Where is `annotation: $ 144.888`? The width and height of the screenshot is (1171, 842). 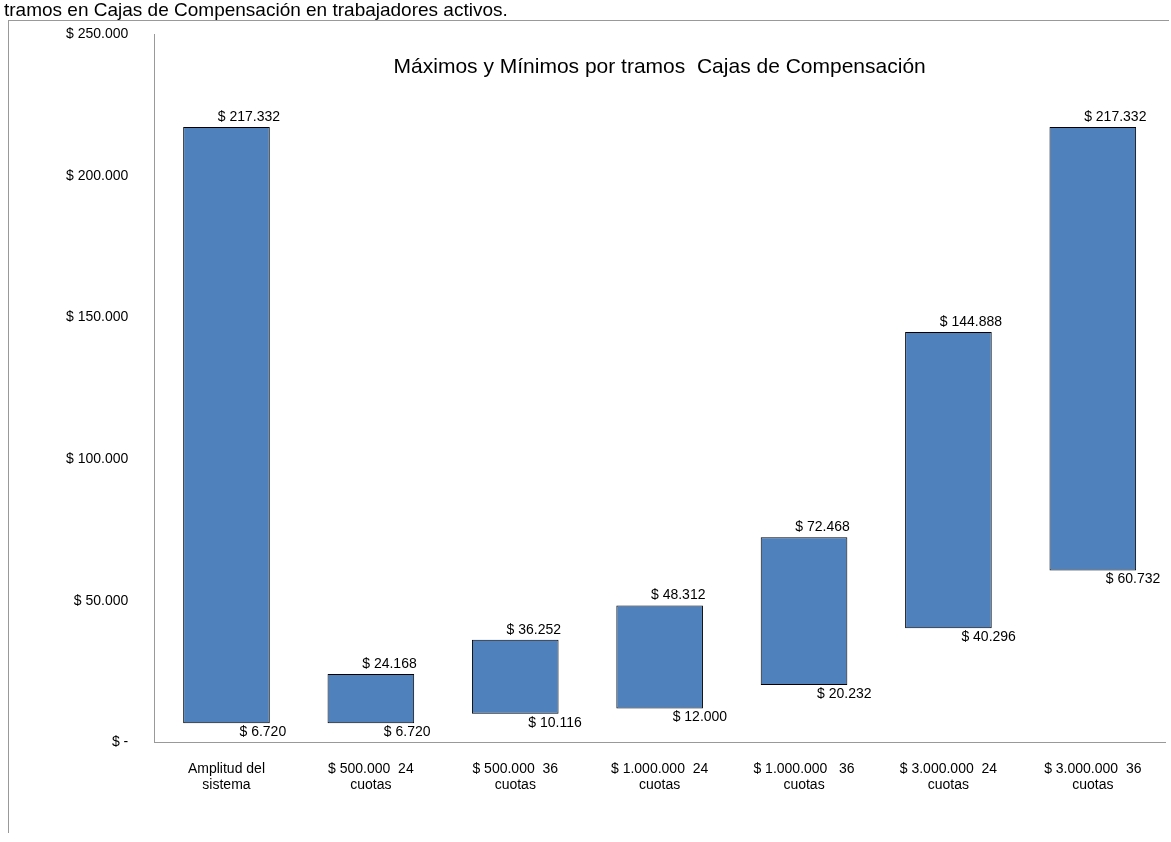
annotation: $ 144.888 is located at coordinates (971, 320).